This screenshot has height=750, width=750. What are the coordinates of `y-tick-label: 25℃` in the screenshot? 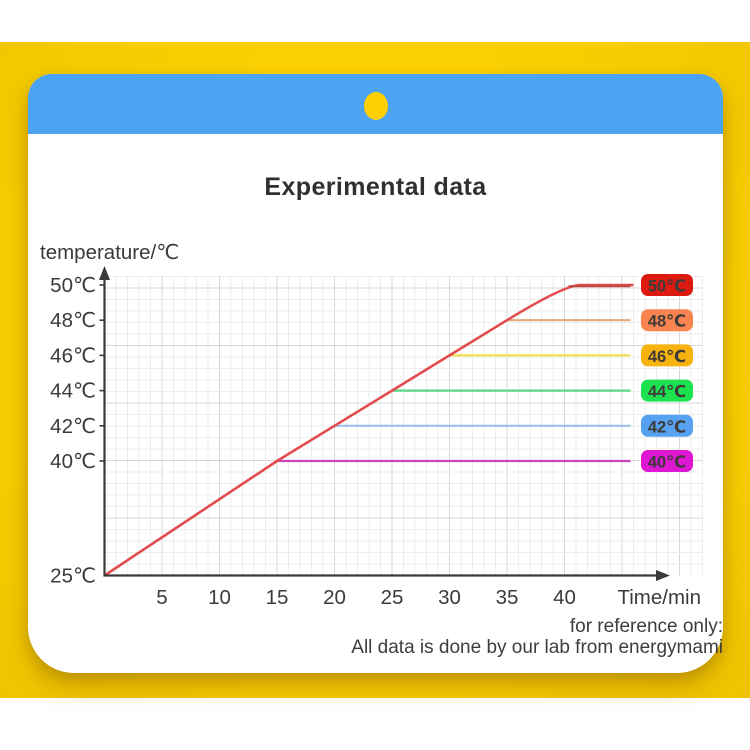 It's located at (73, 576).